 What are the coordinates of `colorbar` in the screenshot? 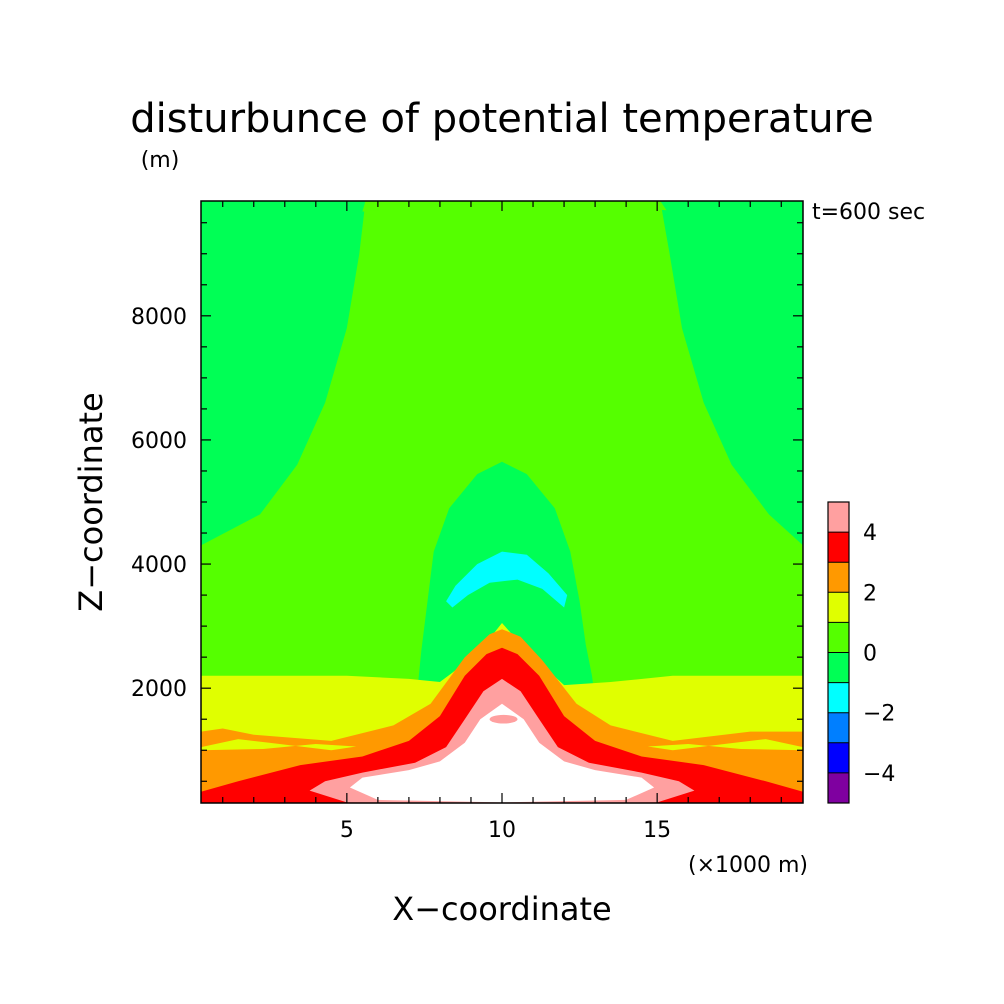 It's located at (838, 652).